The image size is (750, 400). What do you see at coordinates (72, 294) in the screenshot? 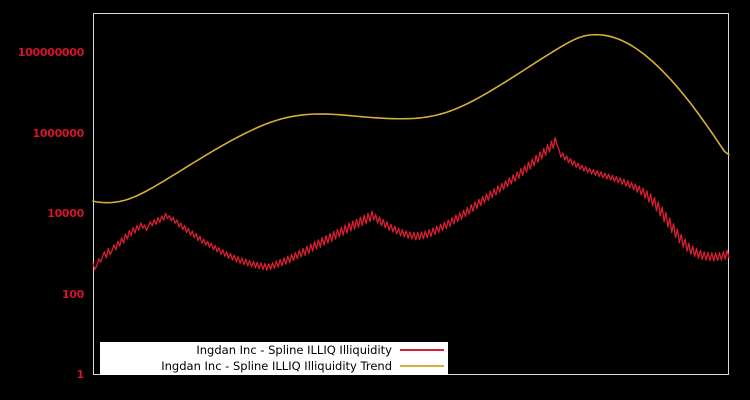
I see `y-axis-tick-100: 100` at bounding box center [72, 294].